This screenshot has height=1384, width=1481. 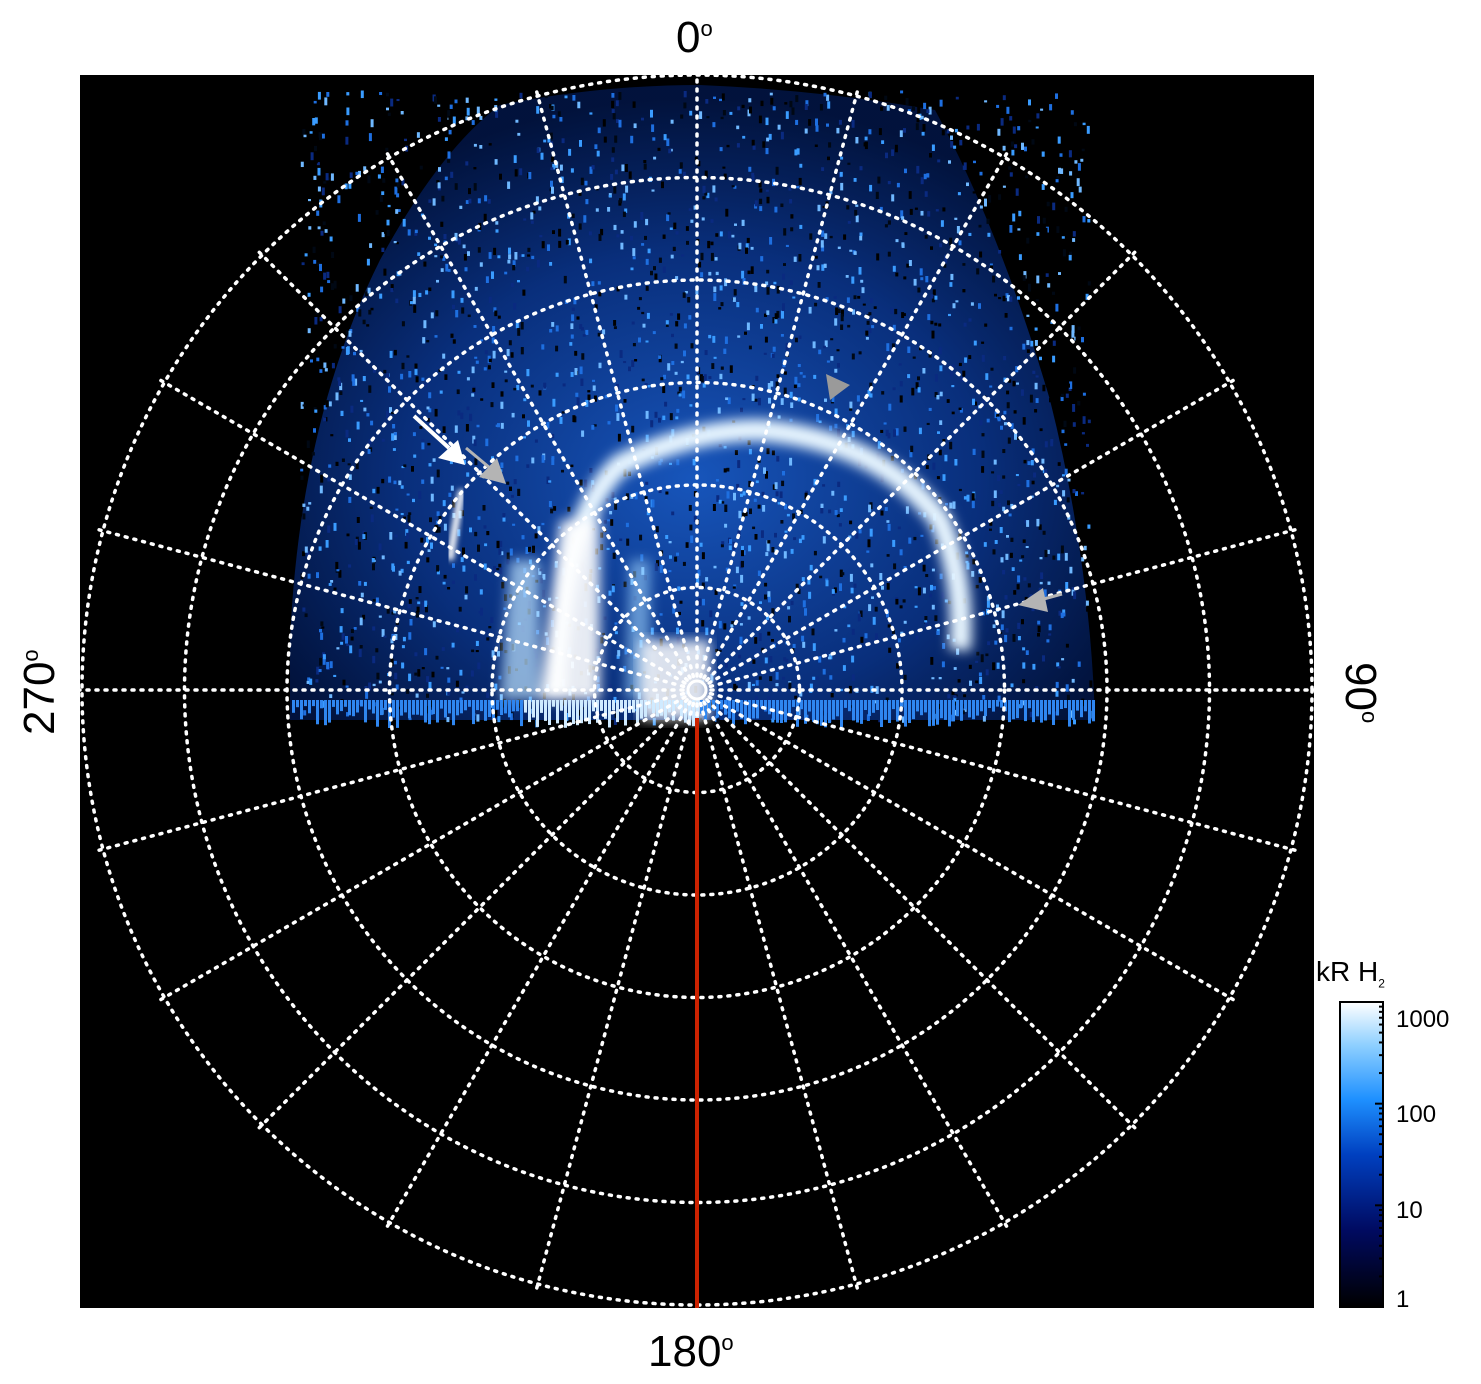 What do you see at coordinates (39, 692) in the screenshot?
I see `longitude-label-left: 270o` at bounding box center [39, 692].